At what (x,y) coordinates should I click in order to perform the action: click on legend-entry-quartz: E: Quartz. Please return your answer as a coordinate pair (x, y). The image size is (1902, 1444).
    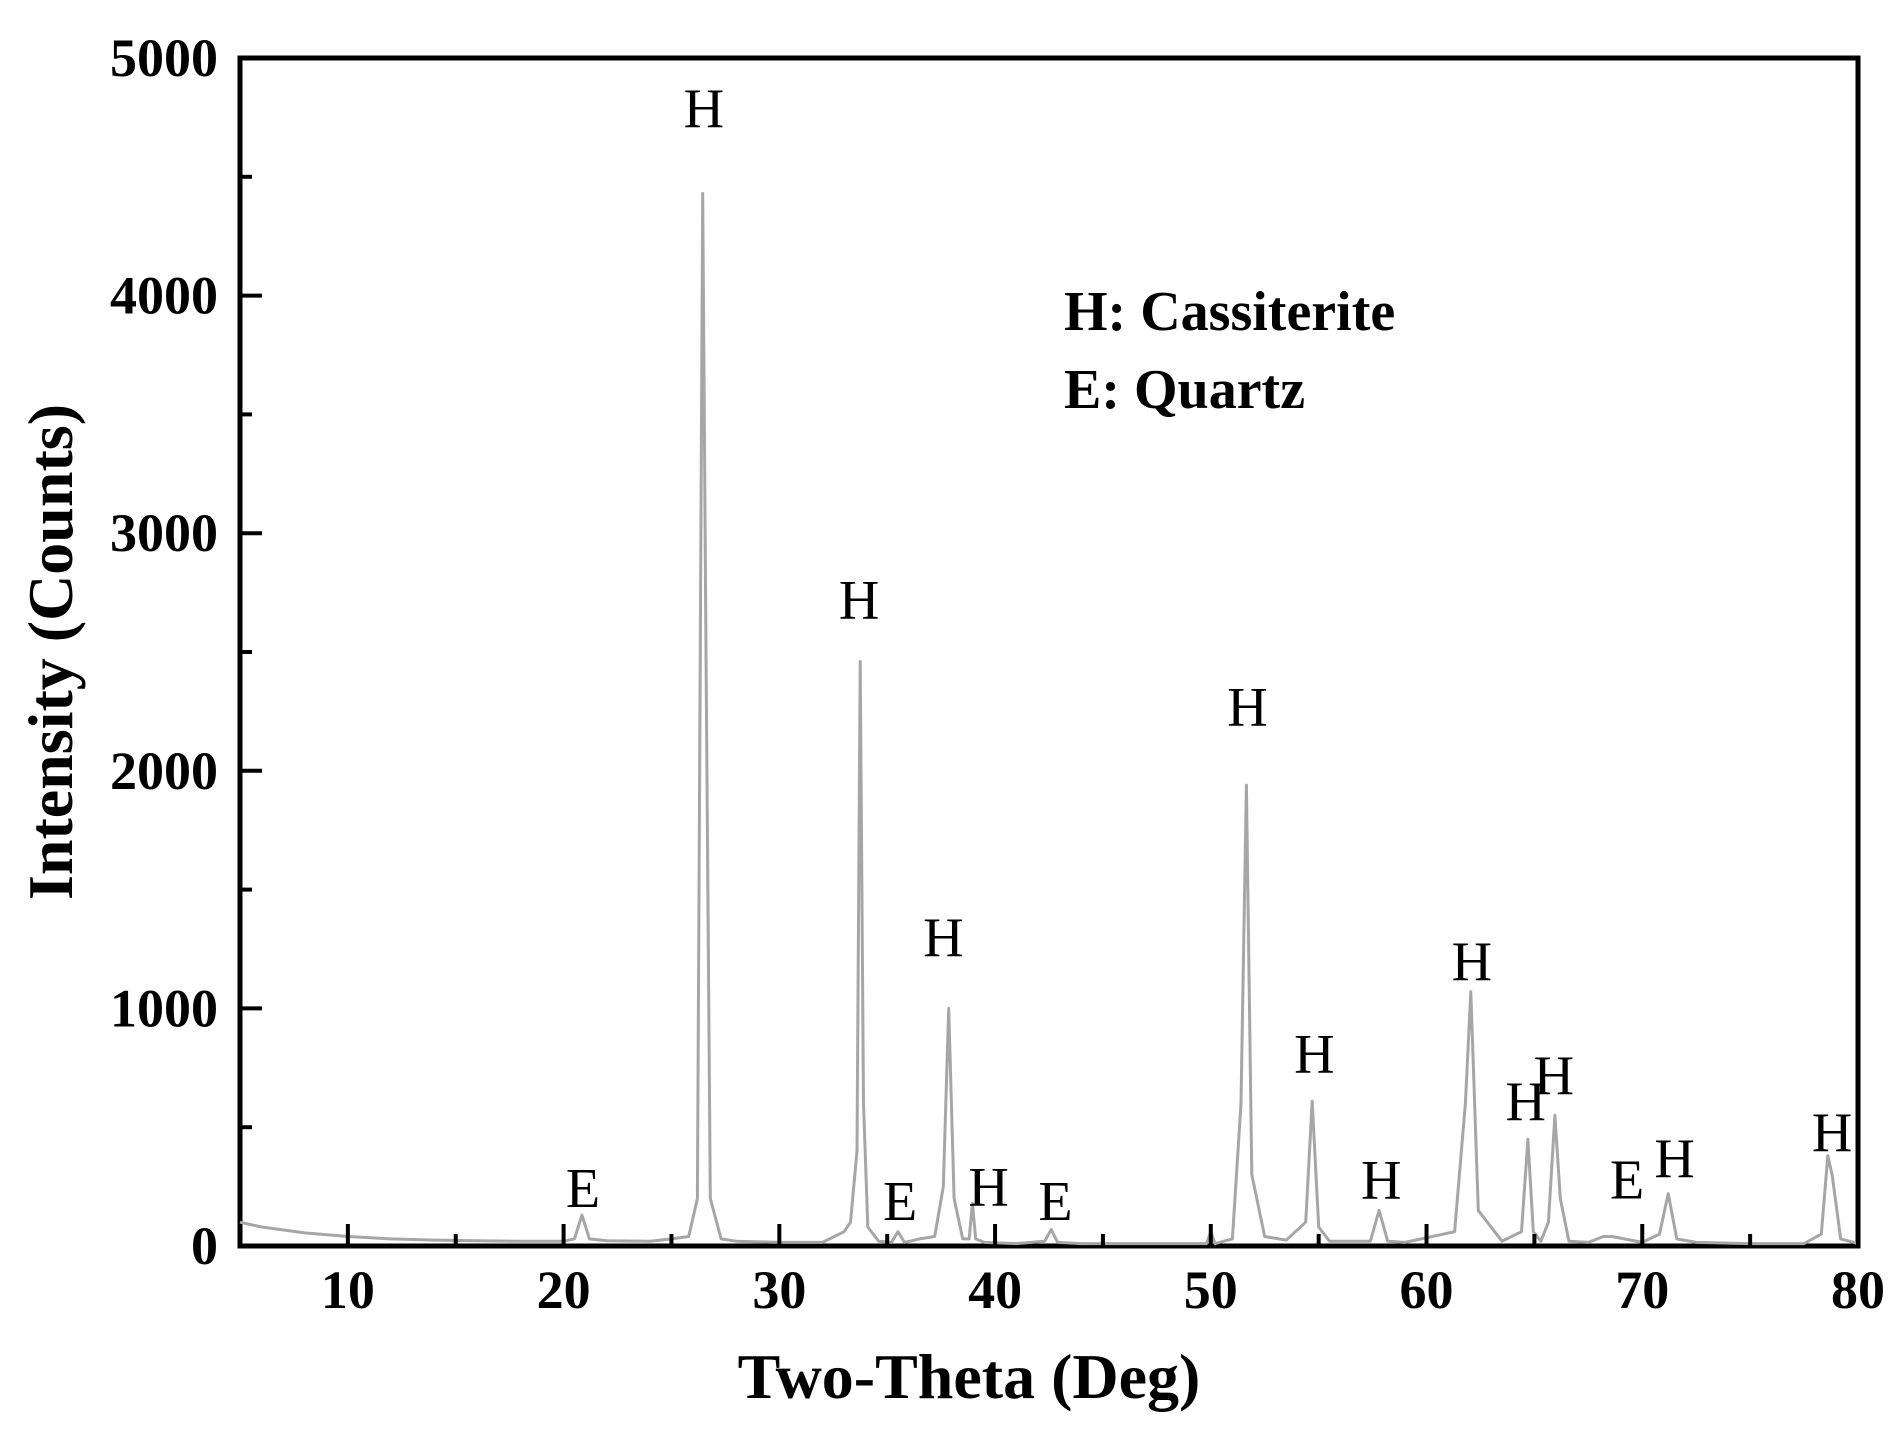
    Looking at the image, I should click on (1184, 390).